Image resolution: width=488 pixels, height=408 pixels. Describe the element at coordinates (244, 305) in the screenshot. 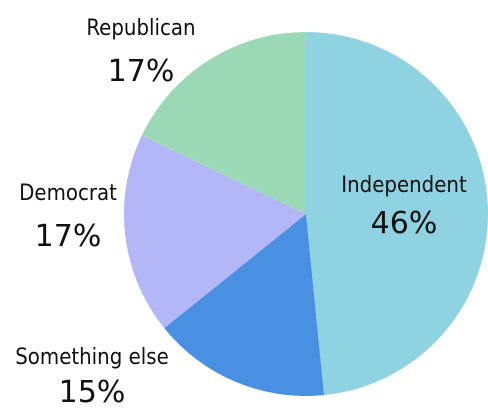

I see `pie-slice-something-else` at that location.